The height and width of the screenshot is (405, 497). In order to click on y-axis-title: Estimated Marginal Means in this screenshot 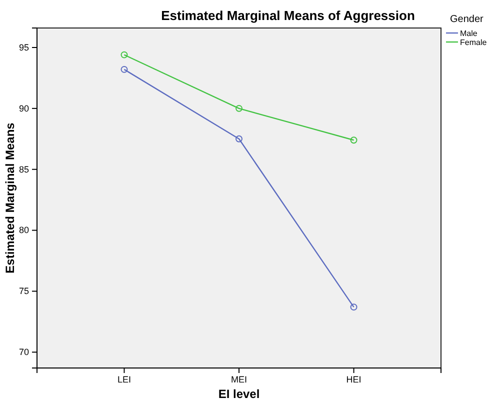, I will do `click(10, 198)`.